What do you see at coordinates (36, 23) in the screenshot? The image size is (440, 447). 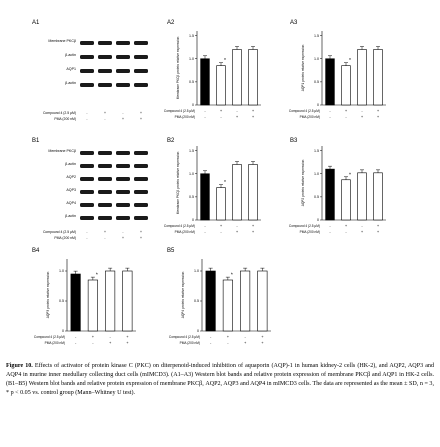 I see `panel-label-a1: A1` at bounding box center [36, 23].